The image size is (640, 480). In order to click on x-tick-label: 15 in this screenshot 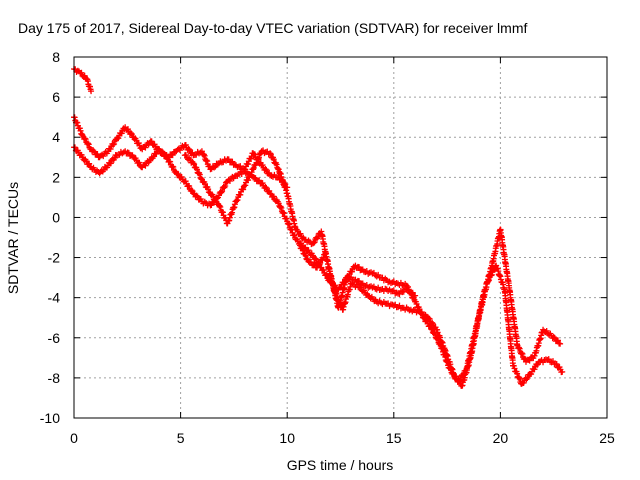, I will do `click(394, 438)`.